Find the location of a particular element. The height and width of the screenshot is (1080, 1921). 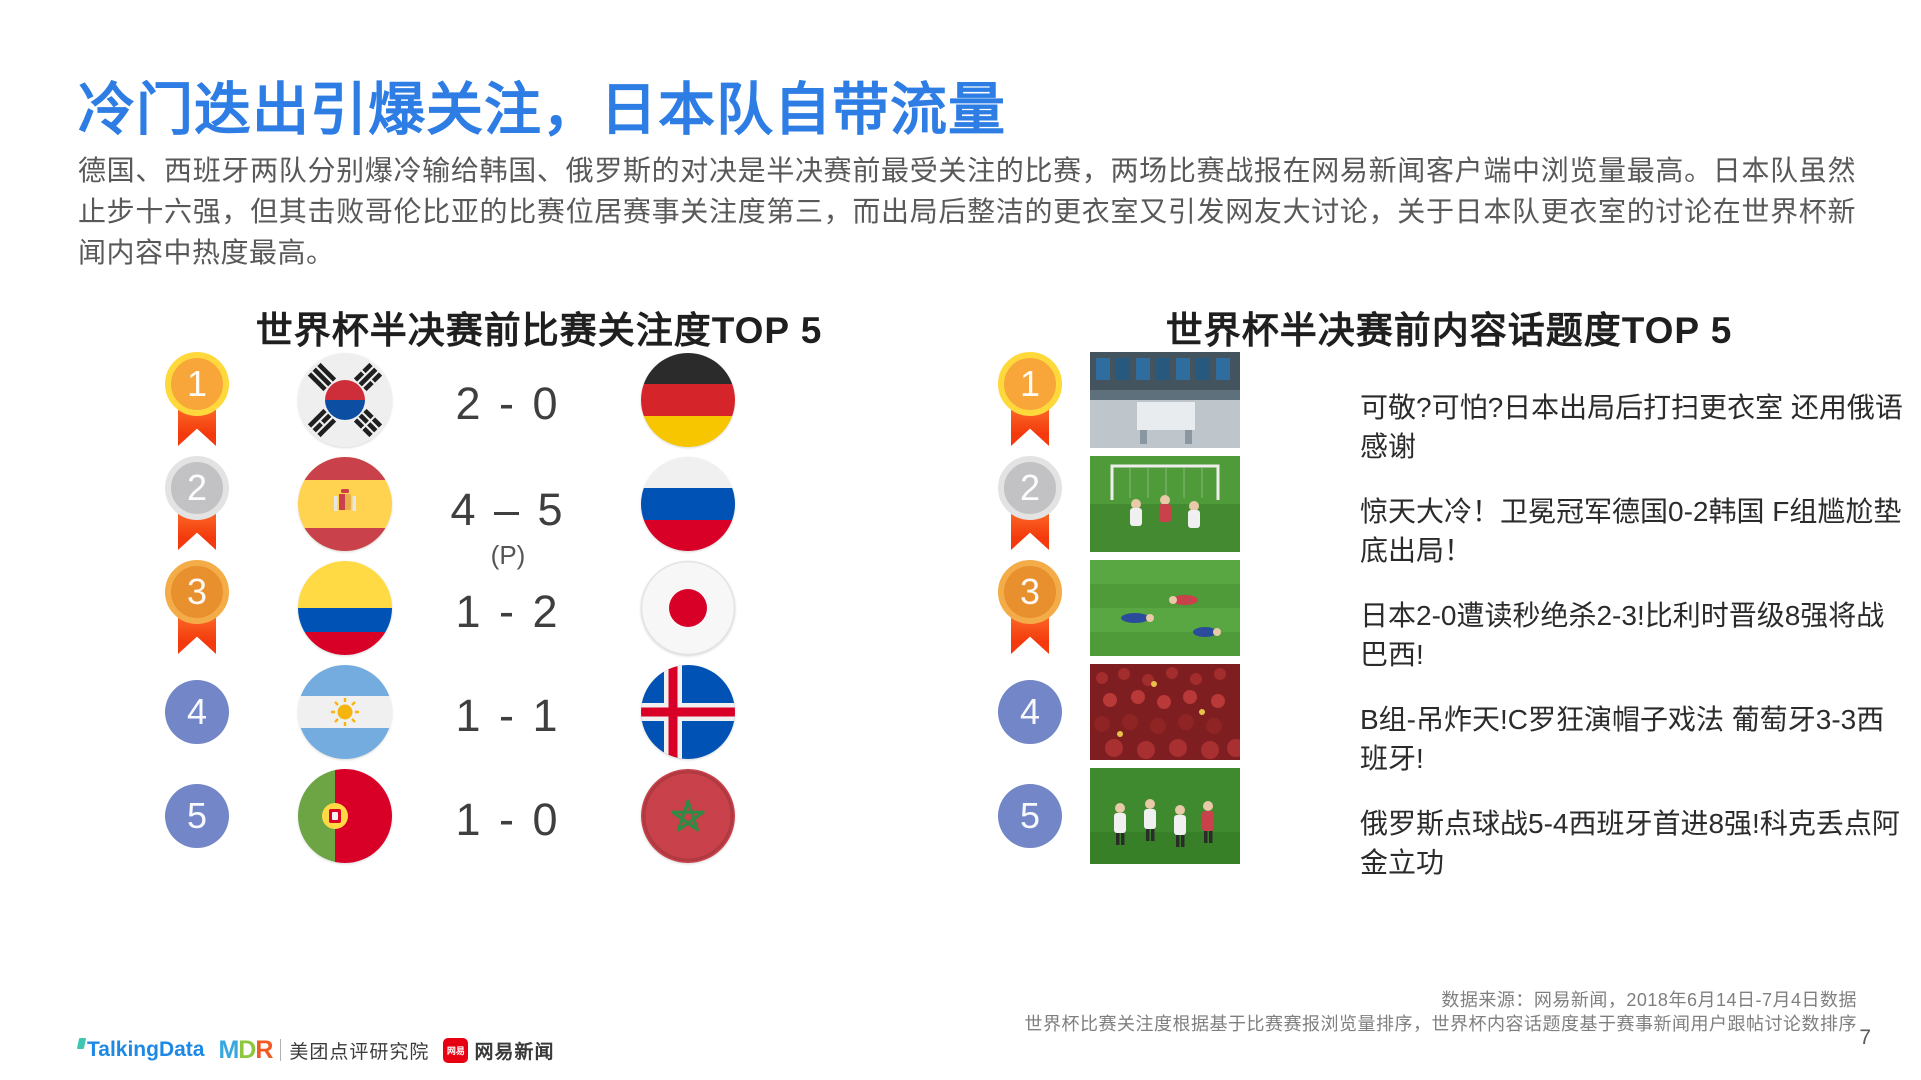

logo-bar: TalkingData MDR 美团点评研究院 网易 网易新闻 is located at coordinates (315, 1050).